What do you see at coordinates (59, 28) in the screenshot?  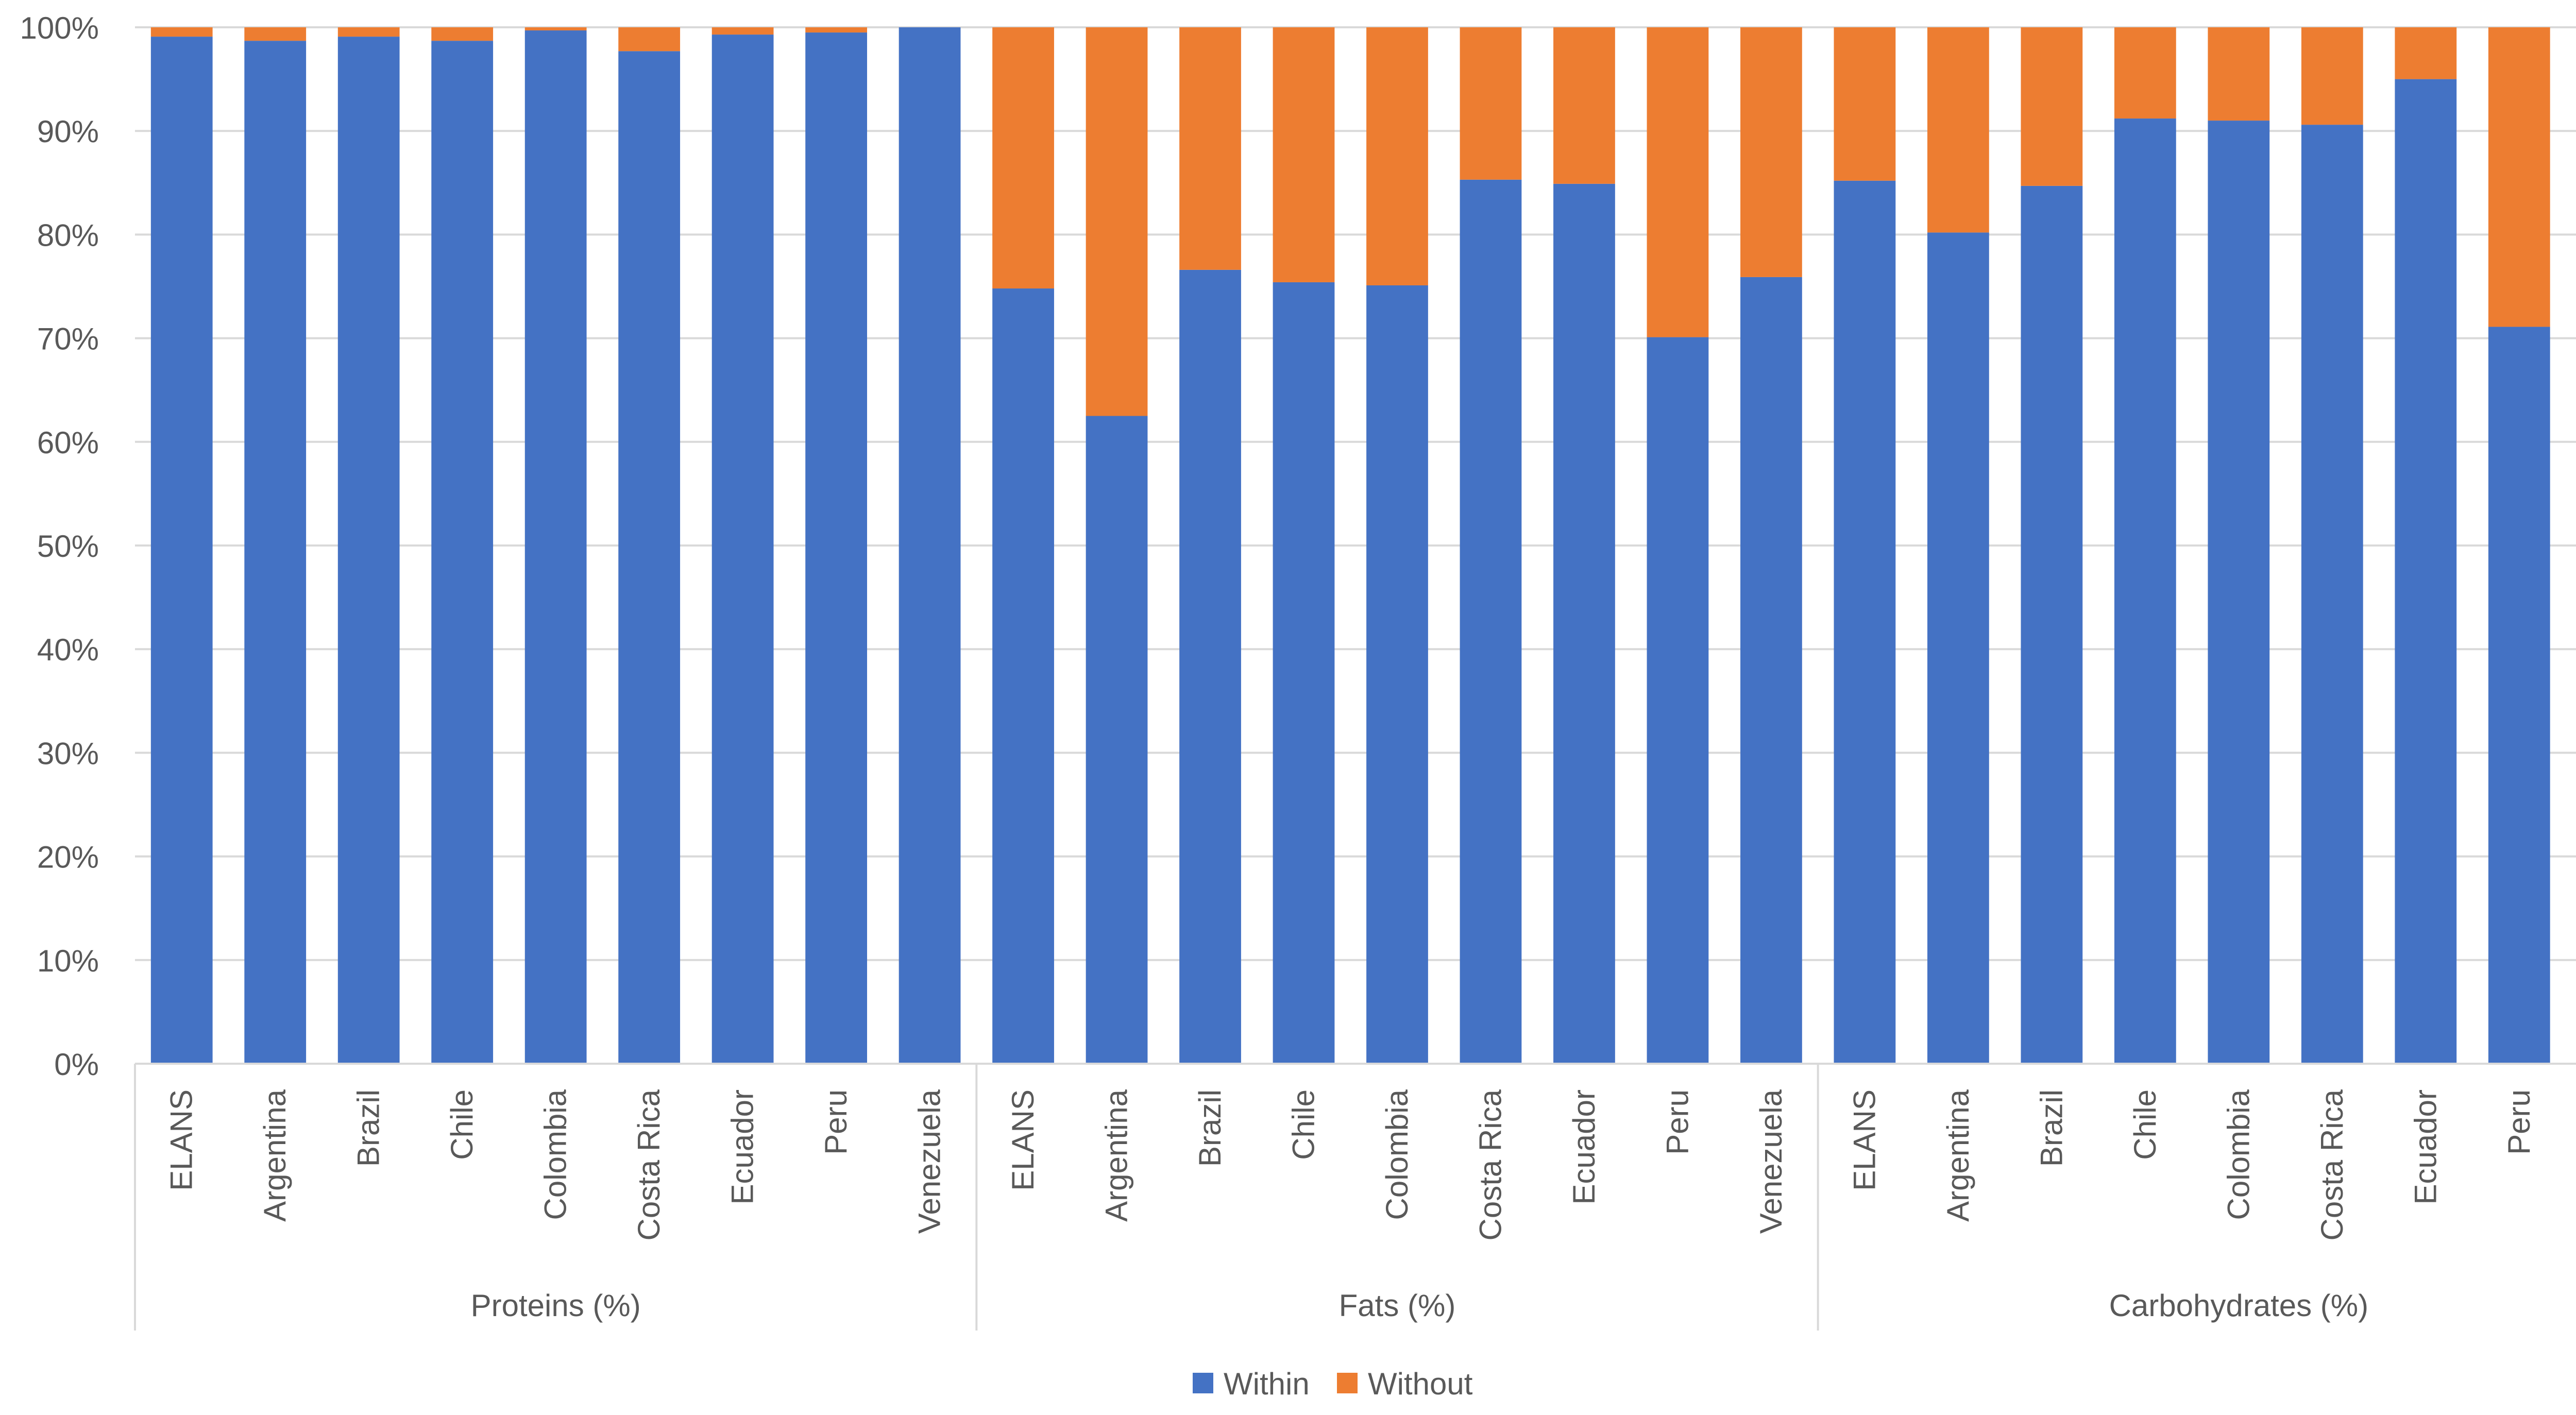 I see `y-tick-label: 100%` at bounding box center [59, 28].